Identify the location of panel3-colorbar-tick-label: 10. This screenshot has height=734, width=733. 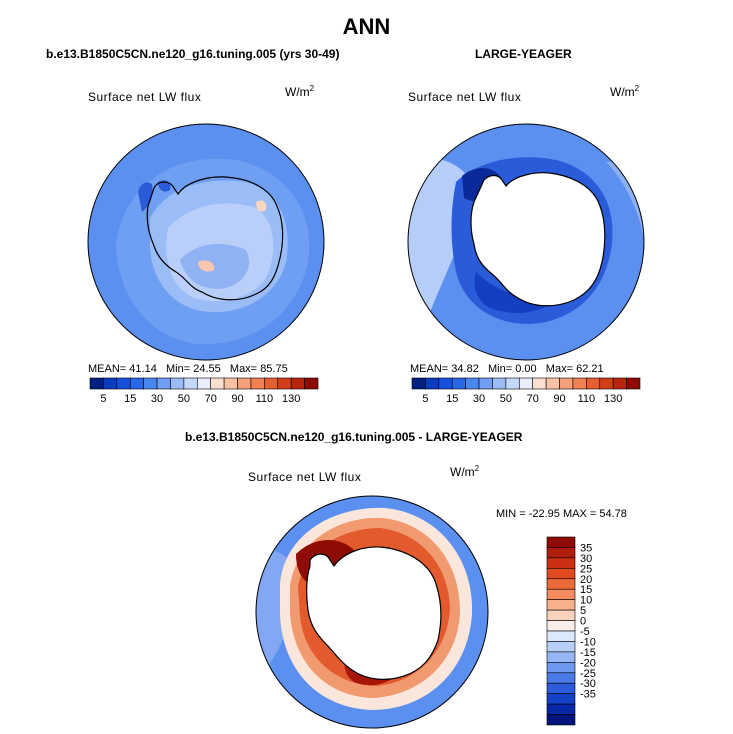
(586, 601).